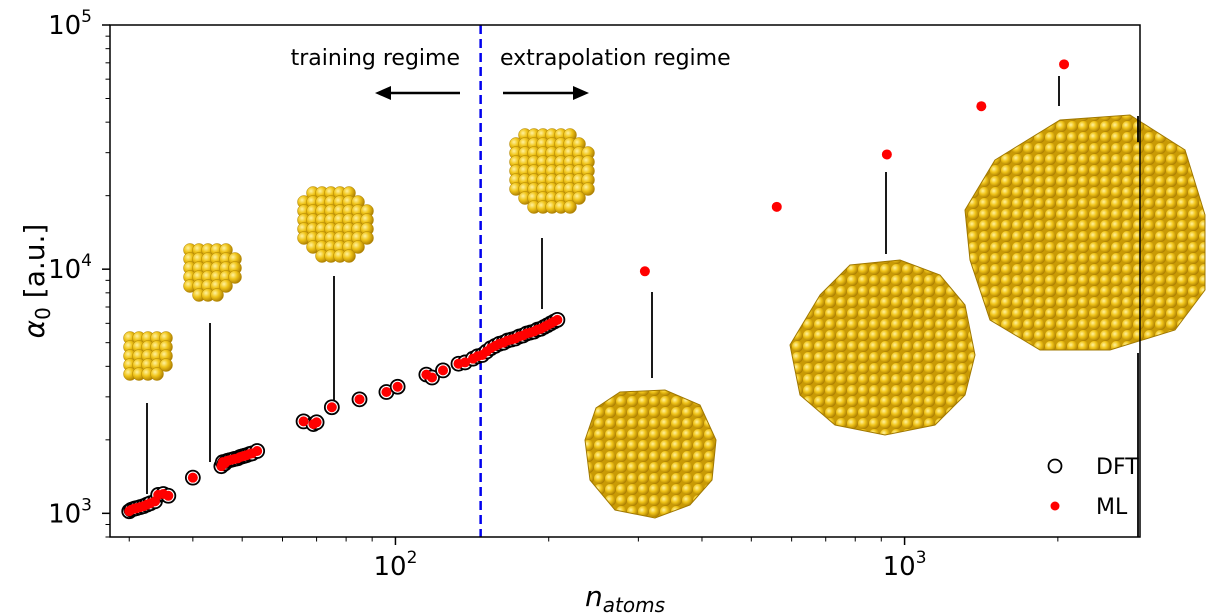 The height and width of the screenshot is (614, 1206). I want to click on annotation-extrapolation: extrapolation regime, so click(615, 73).